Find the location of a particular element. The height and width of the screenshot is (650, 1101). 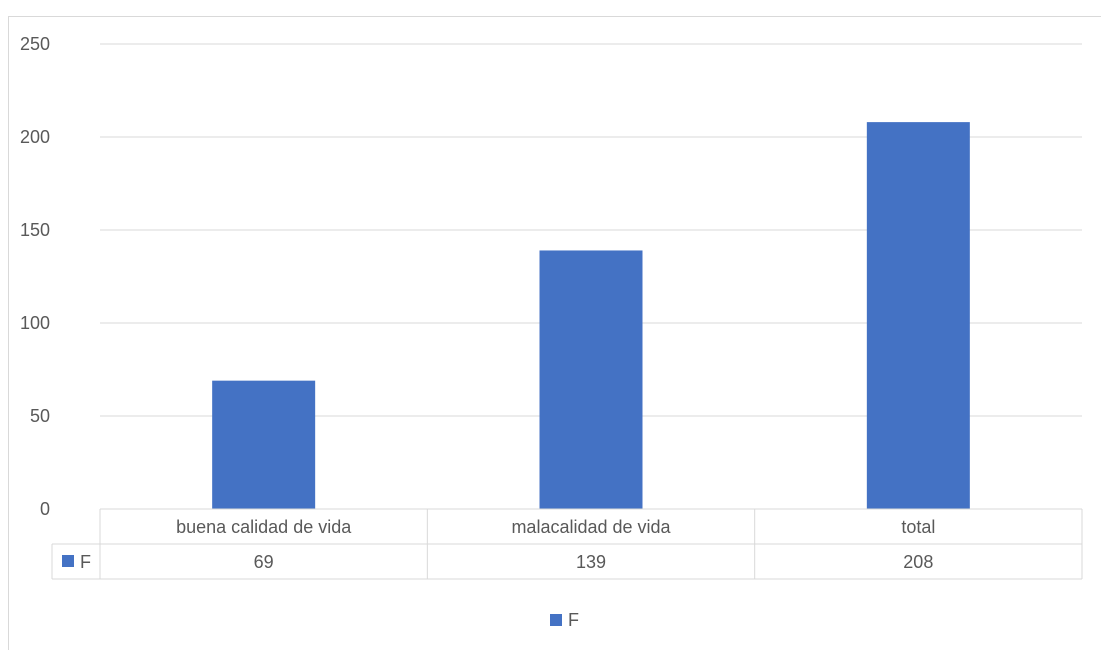

y-tick-label: 100 is located at coordinates (35, 323).